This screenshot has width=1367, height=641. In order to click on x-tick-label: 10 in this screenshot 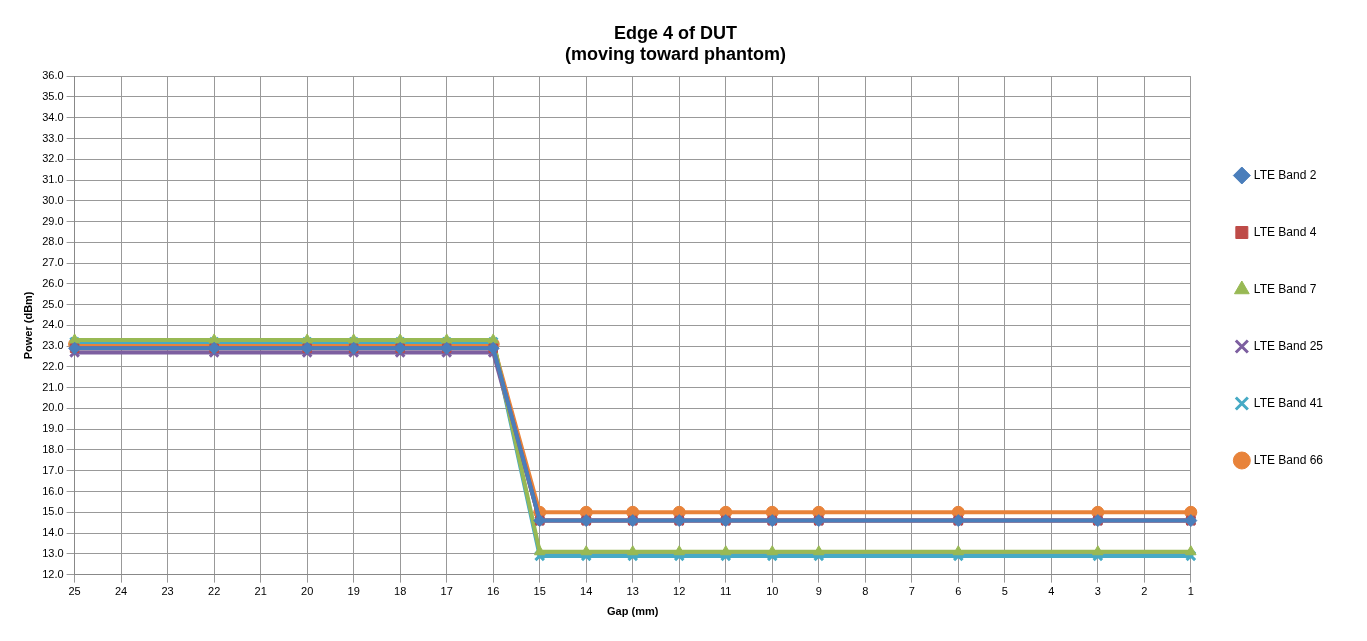, I will do `click(772, 591)`.